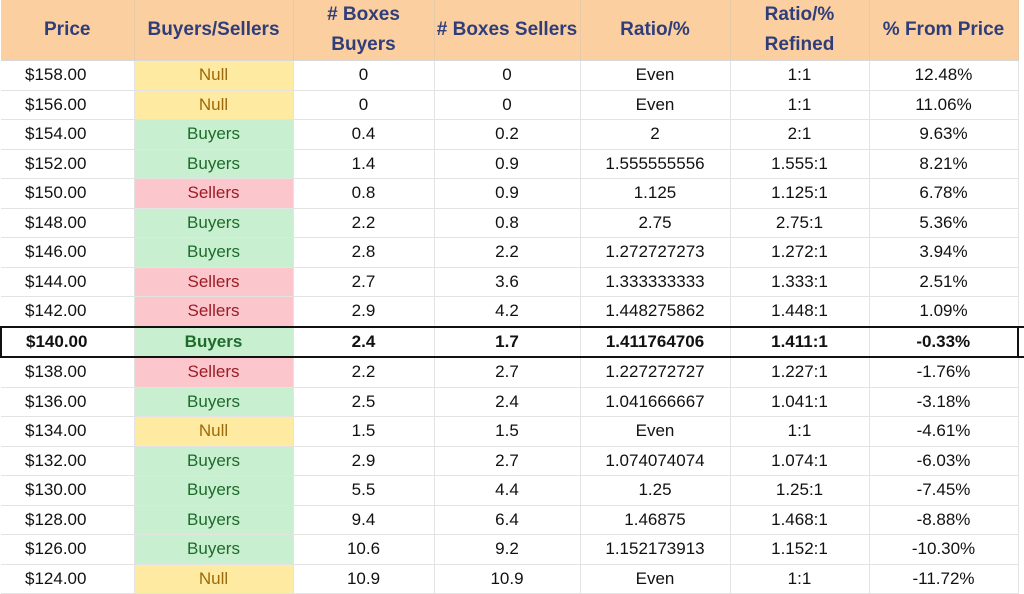 This screenshot has width=1024, height=594. What do you see at coordinates (944, 490) in the screenshot?
I see `from-price-cell: -7.45%` at bounding box center [944, 490].